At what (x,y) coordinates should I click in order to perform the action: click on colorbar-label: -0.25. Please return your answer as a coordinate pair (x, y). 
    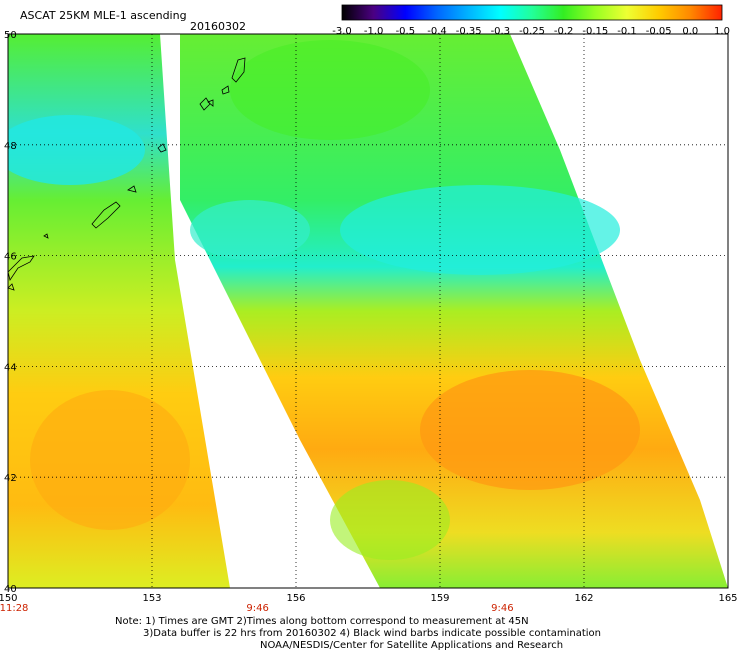
    Looking at the image, I should click on (532, 31).